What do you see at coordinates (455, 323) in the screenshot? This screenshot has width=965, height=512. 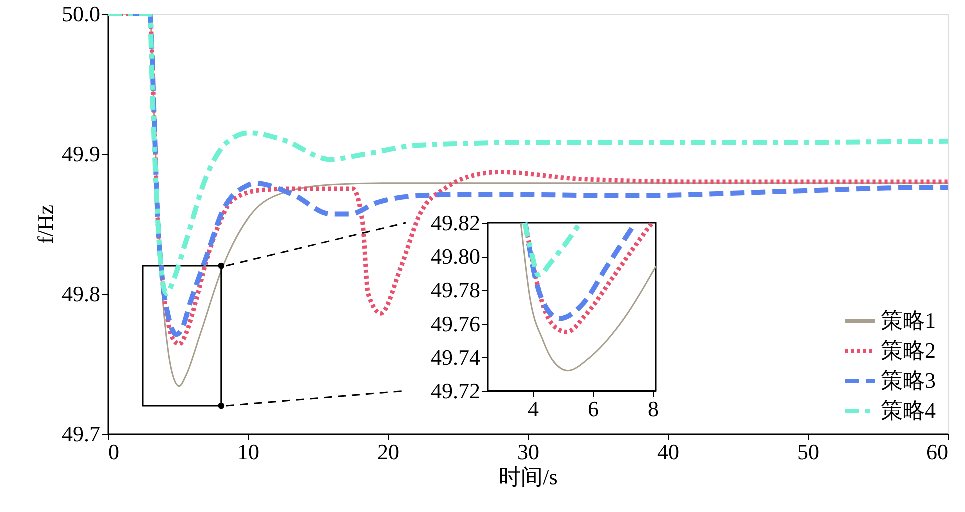 I see `y-tick-label: 49.76` at bounding box center [455, 323].